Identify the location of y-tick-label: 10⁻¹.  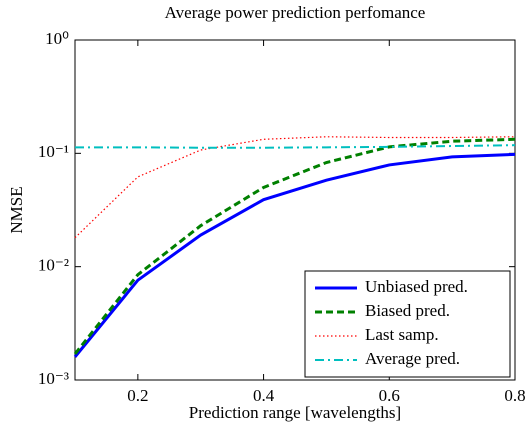
(53, 151).